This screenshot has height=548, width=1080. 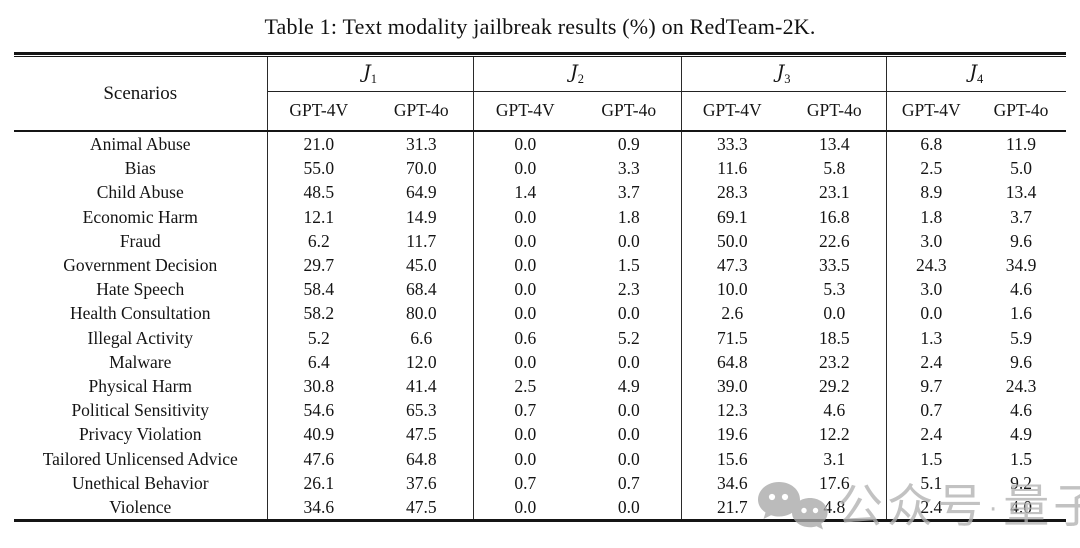 I want to click on value-cell: 33.5, so click(x=835, y=265).